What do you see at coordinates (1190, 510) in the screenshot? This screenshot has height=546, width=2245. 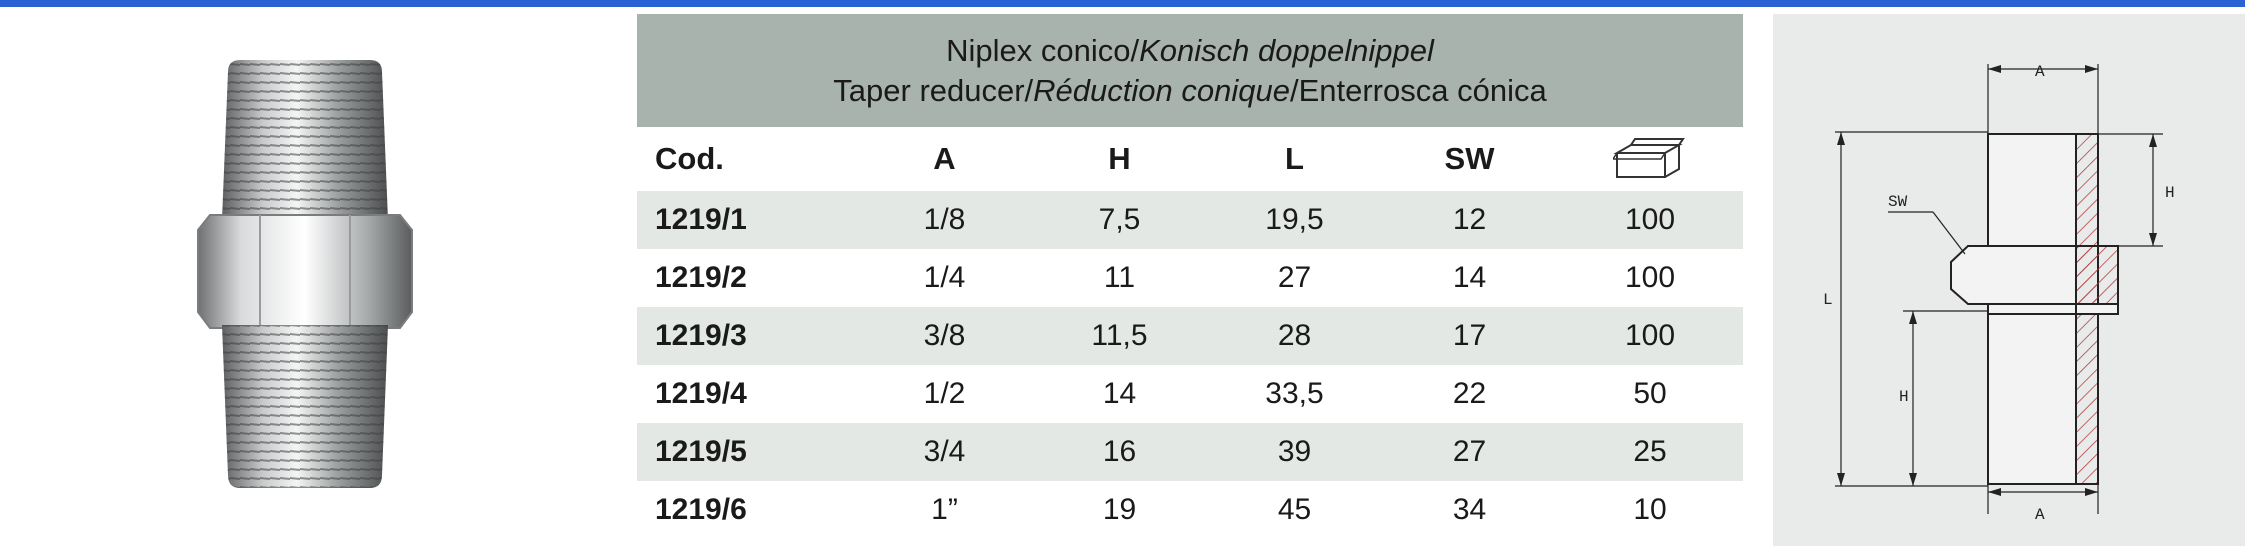 I see `table-row: 1219/6 1” 19 45 34 10` at bounding box center [1190, 510].